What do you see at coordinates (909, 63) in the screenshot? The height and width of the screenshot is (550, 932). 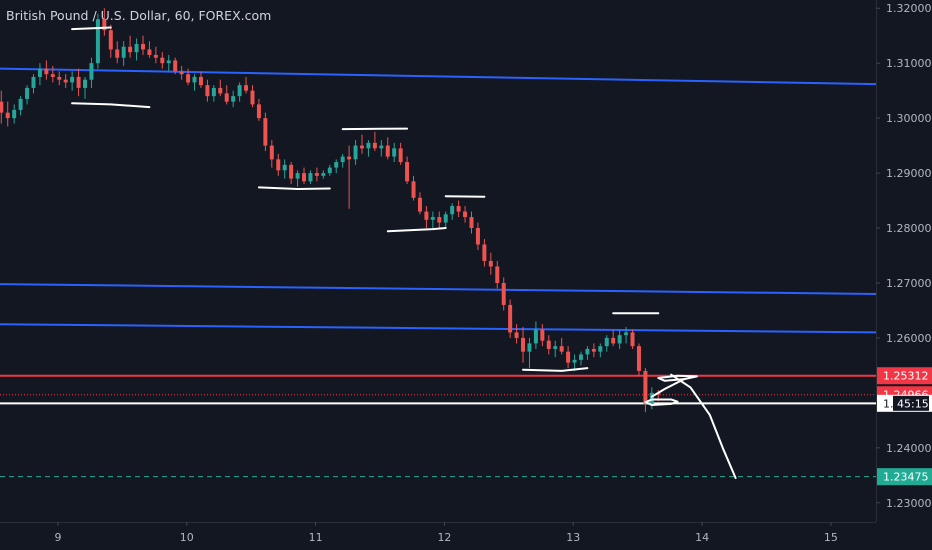 I see `y-tick-label: 1.31000` at bounding box center [909, 63].